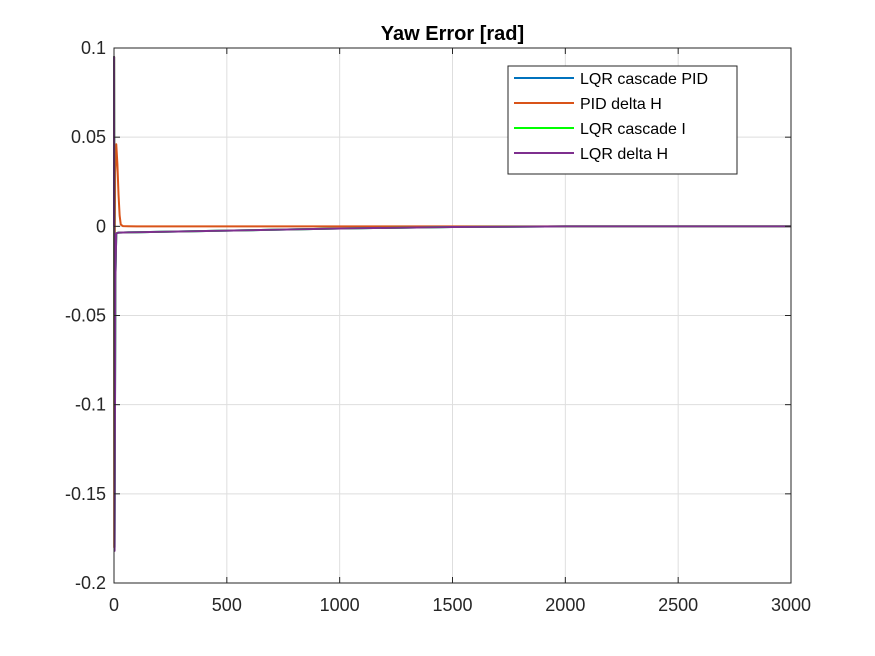 The height and width of the screenshot is (656, 875). Describe the element at coordinates (678, 605) in the screenshot. I see `x-tick-label: 2500` at that location.